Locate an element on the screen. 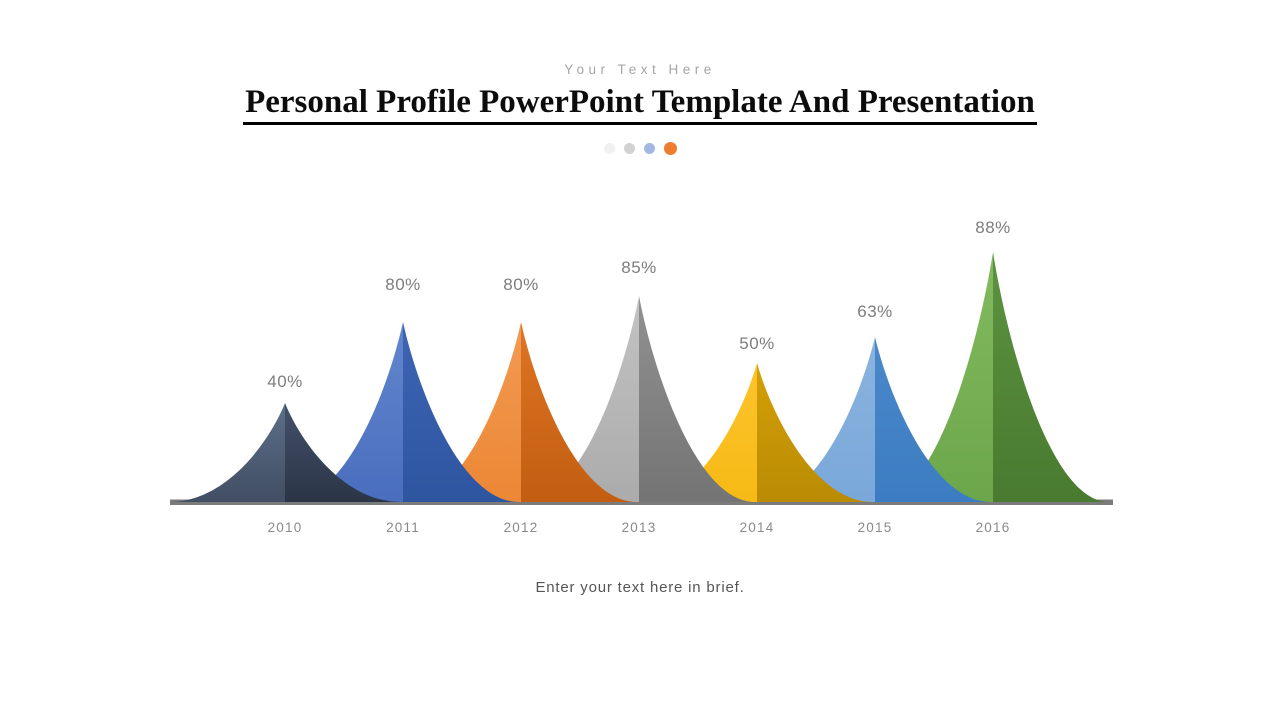  peak-2010-left-half is located at coordinates (227, 452).